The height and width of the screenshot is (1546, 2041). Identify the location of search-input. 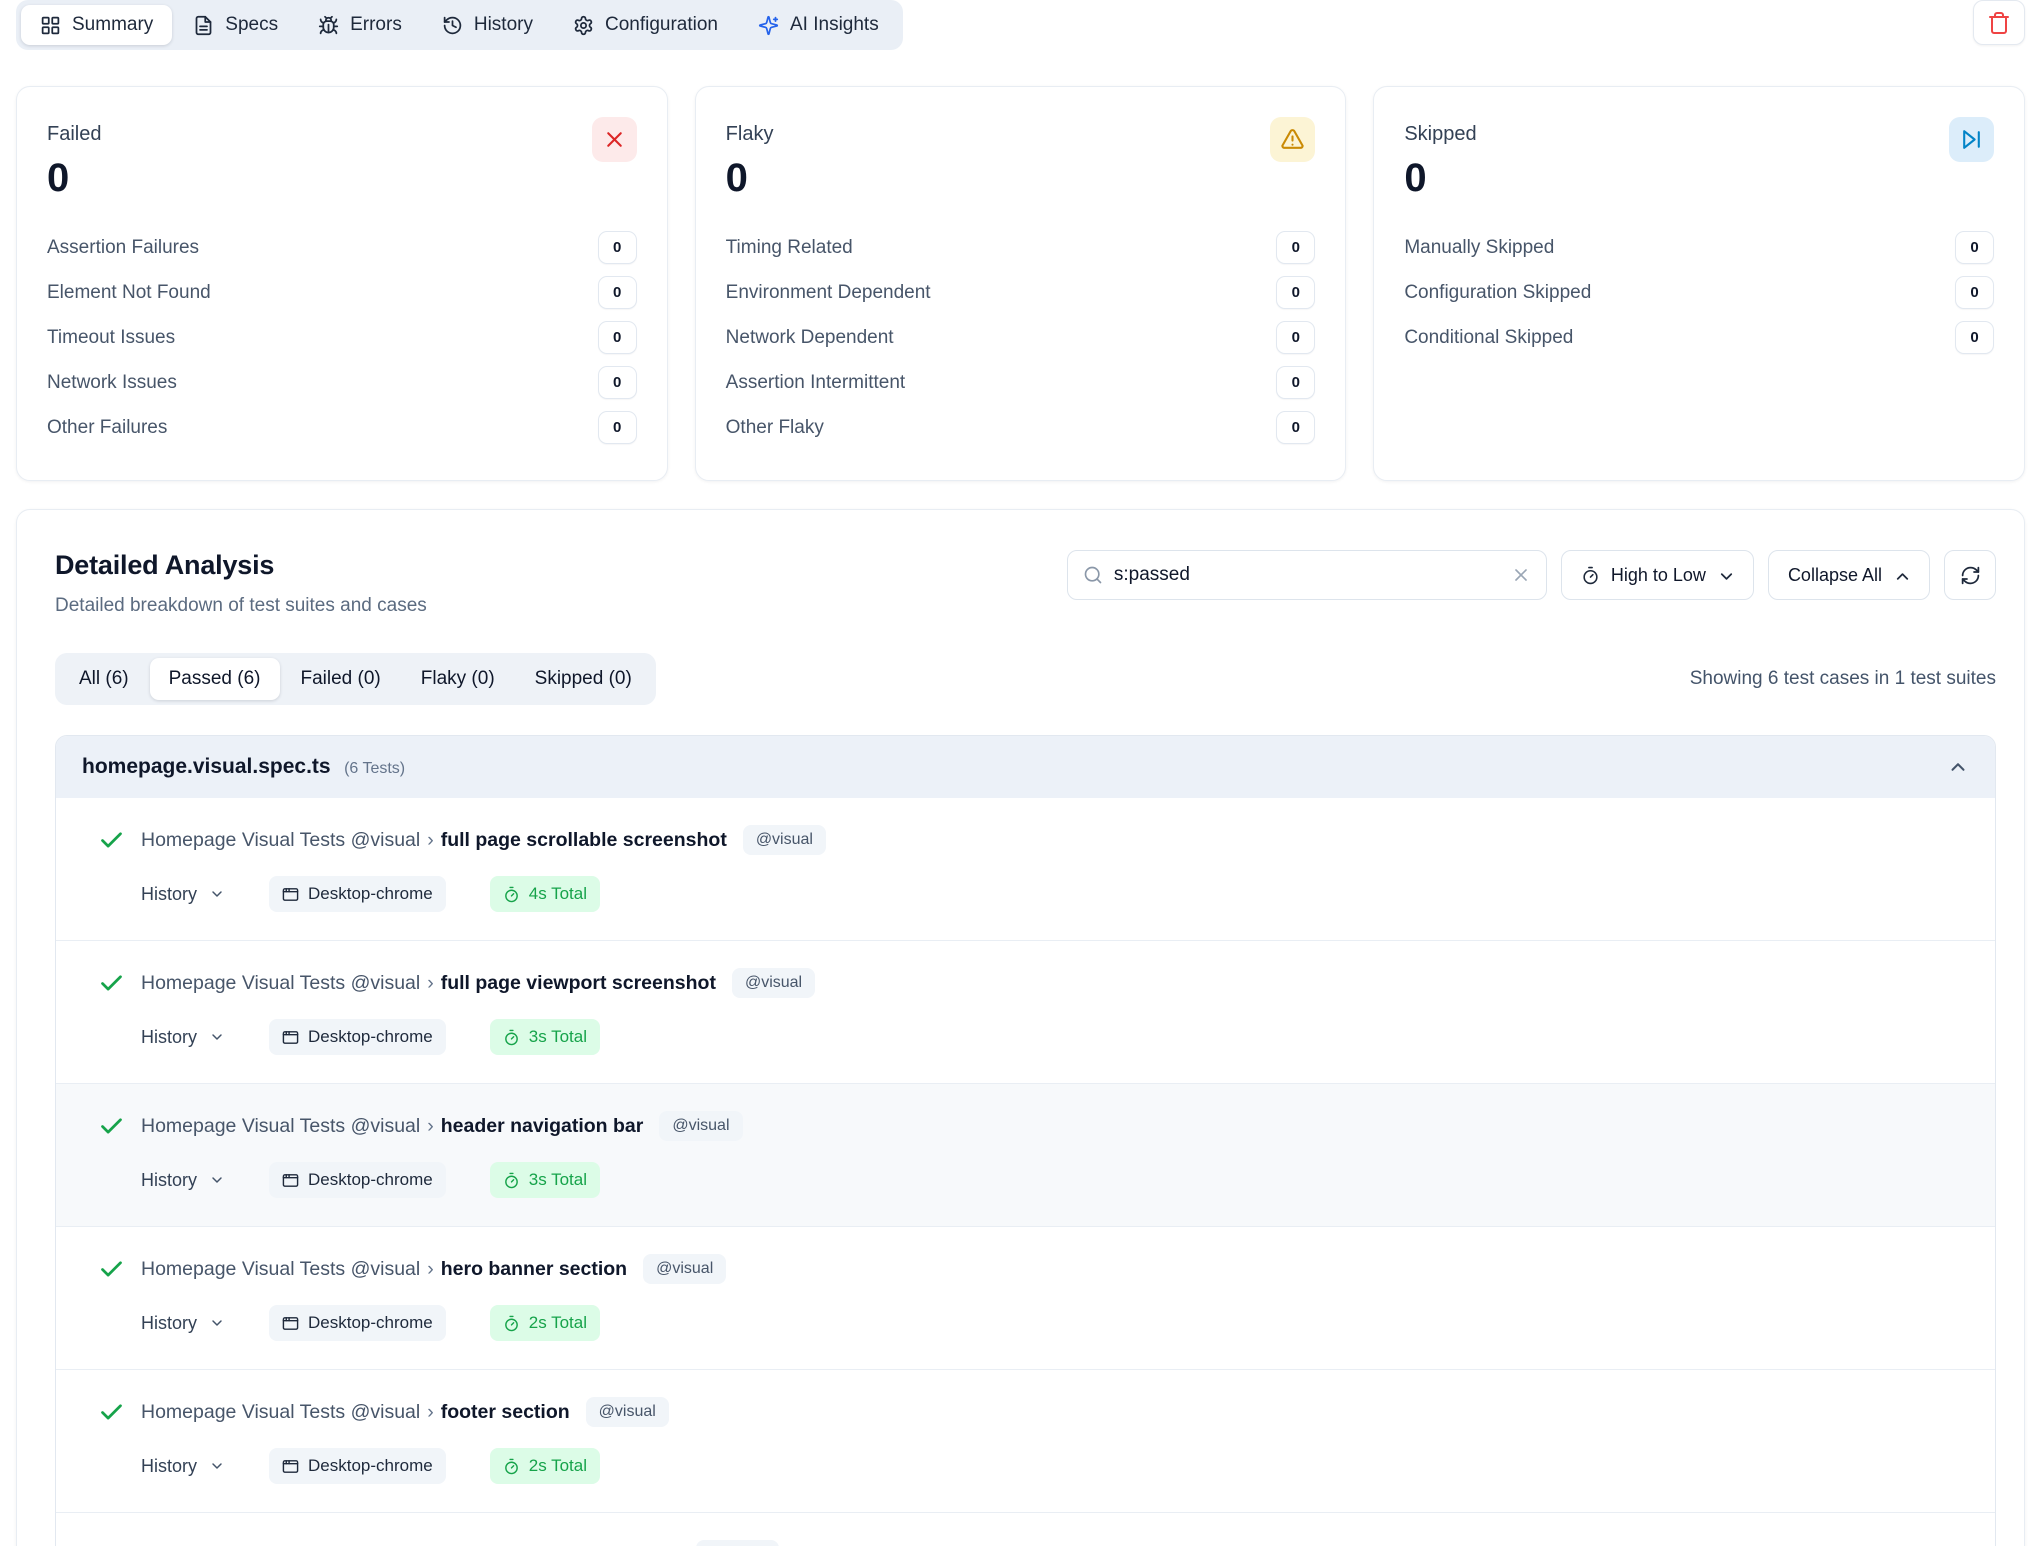
(1306, 575).